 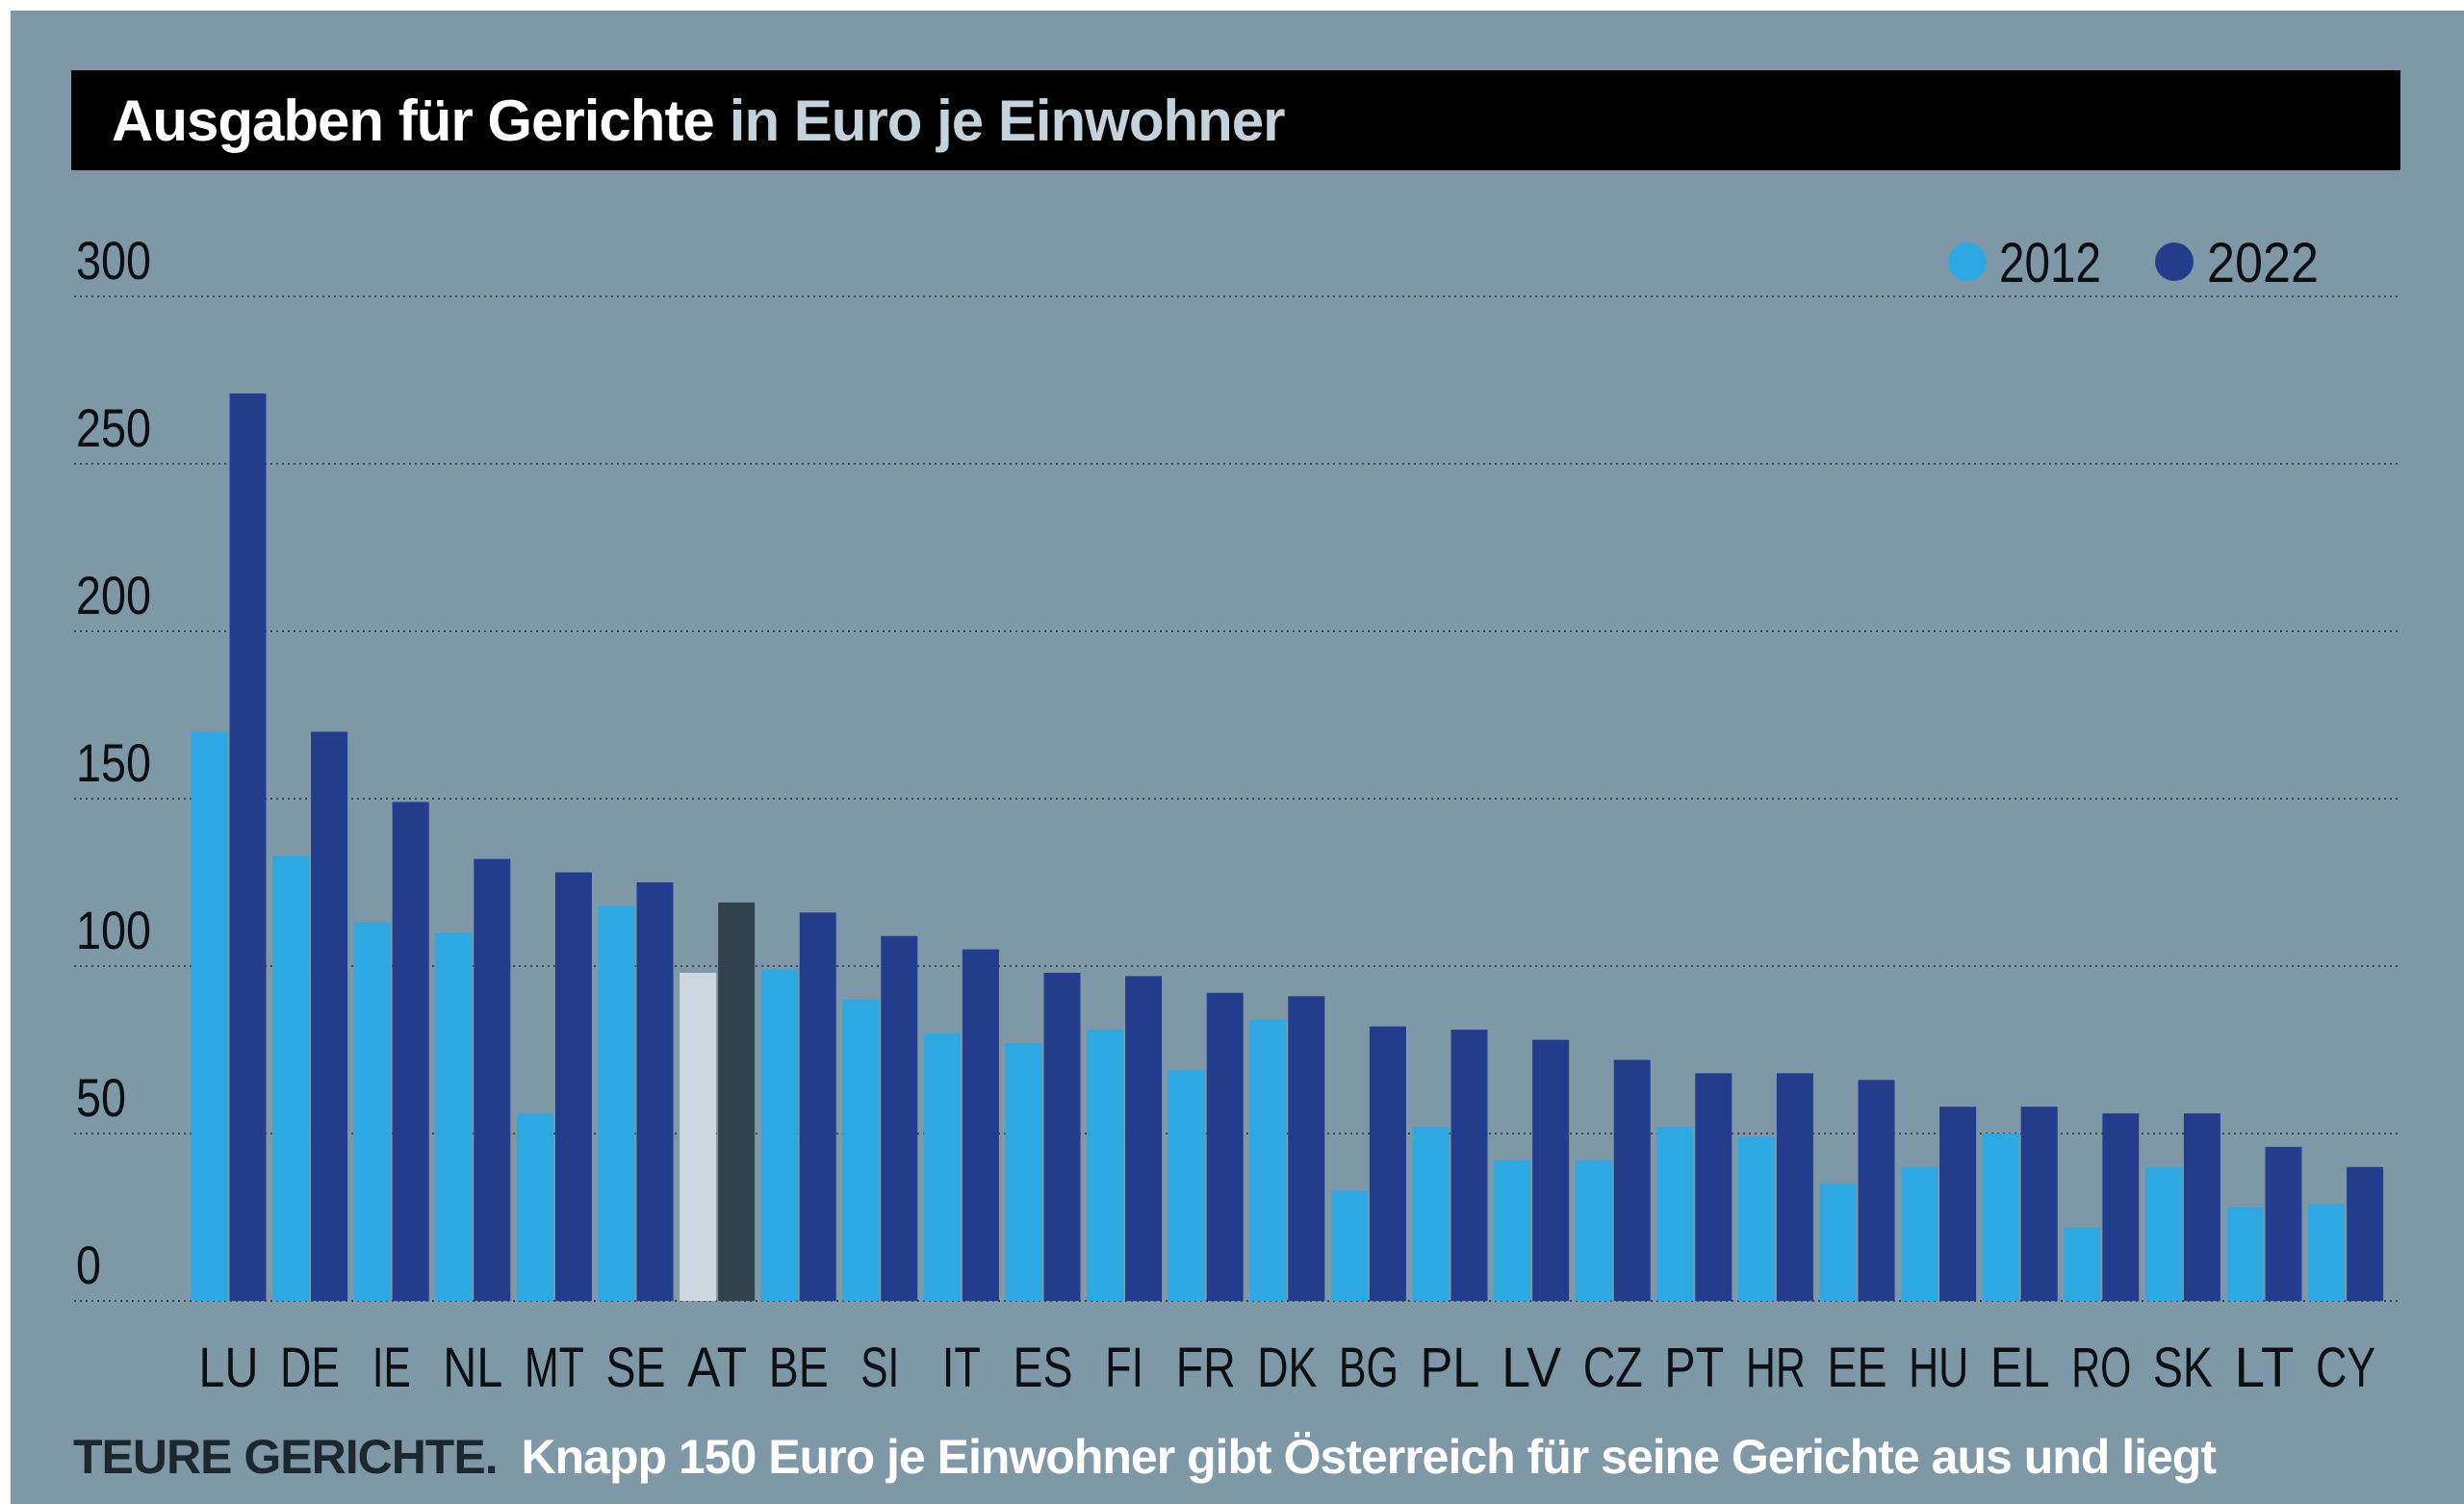 What do you see at coordinates (291, 1078) in the screenshot?
I see `bar-2012-DE` at bounding box center [291, 1078].